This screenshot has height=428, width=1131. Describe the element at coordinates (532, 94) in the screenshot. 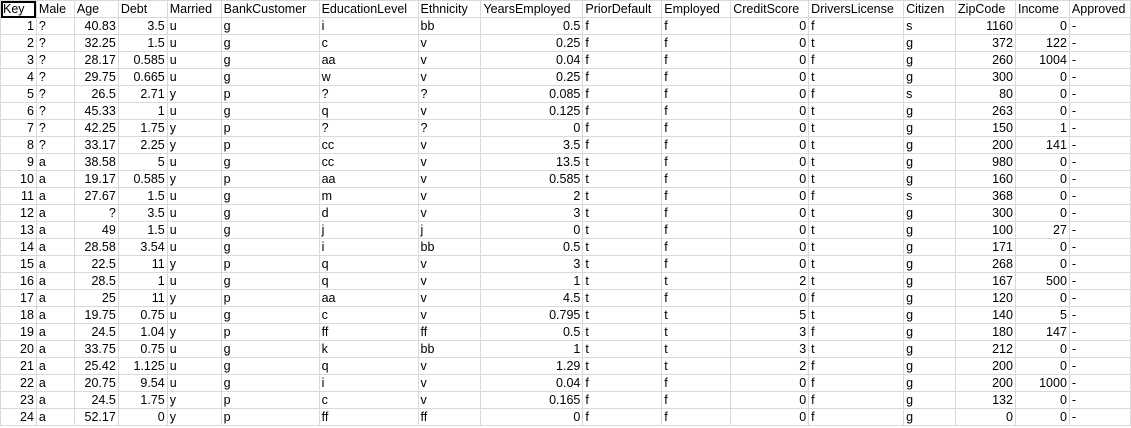

I see `cell-yearsemployed: 0.085` at that location.